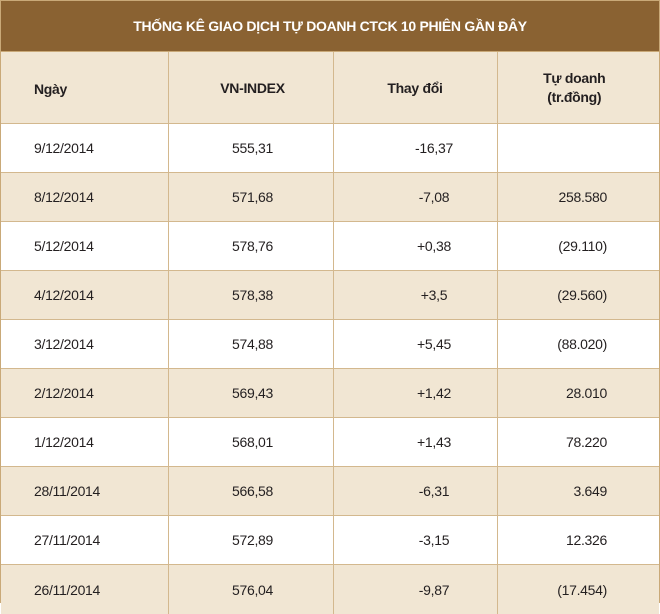 This screenshot has width=660, height=614. I want to click on cell-vnindex: 574,88, so click(250, 344).